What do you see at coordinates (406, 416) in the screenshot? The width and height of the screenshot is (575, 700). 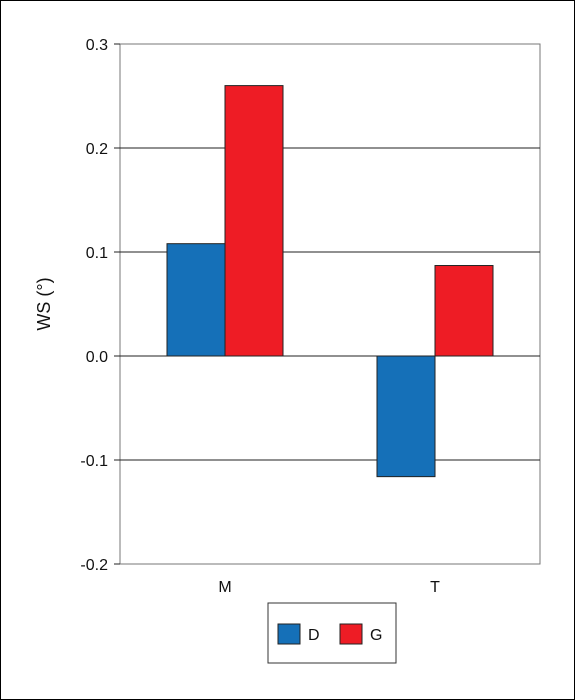 I see `bar-D-T` at bounding box center [406, 416].